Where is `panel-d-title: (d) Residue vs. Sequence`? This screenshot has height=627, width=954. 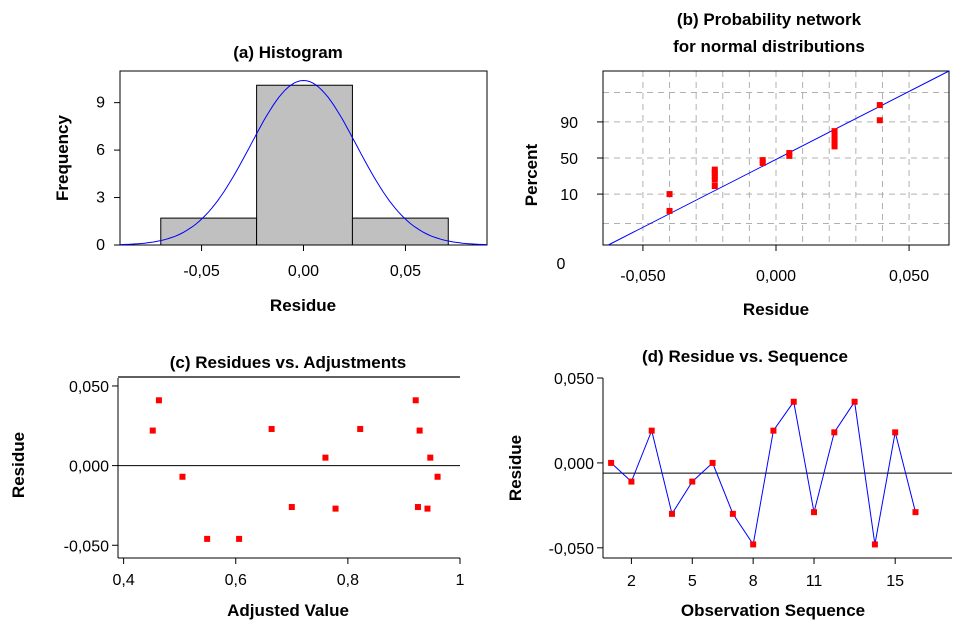
panel-d-title: (d) Residue vs. Sequence is located at coordinates (745, 356).